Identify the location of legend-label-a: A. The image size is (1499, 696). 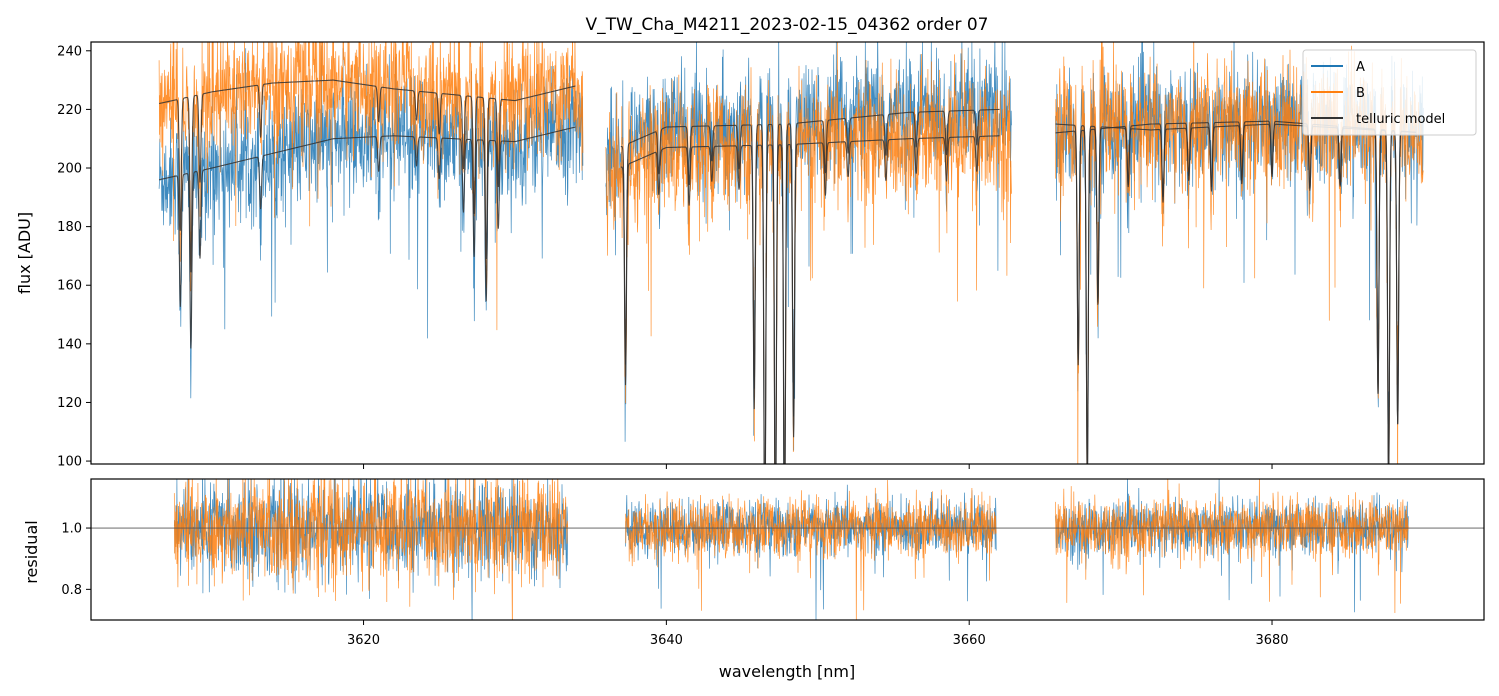
(1360, 67).